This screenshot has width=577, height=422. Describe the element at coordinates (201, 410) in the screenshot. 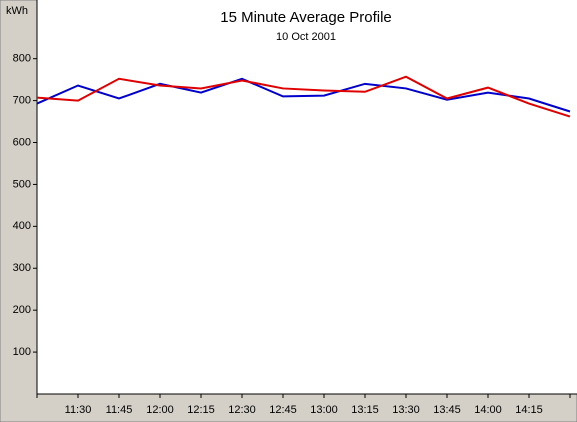

I see `x-tick-label: 12:15` at that location.